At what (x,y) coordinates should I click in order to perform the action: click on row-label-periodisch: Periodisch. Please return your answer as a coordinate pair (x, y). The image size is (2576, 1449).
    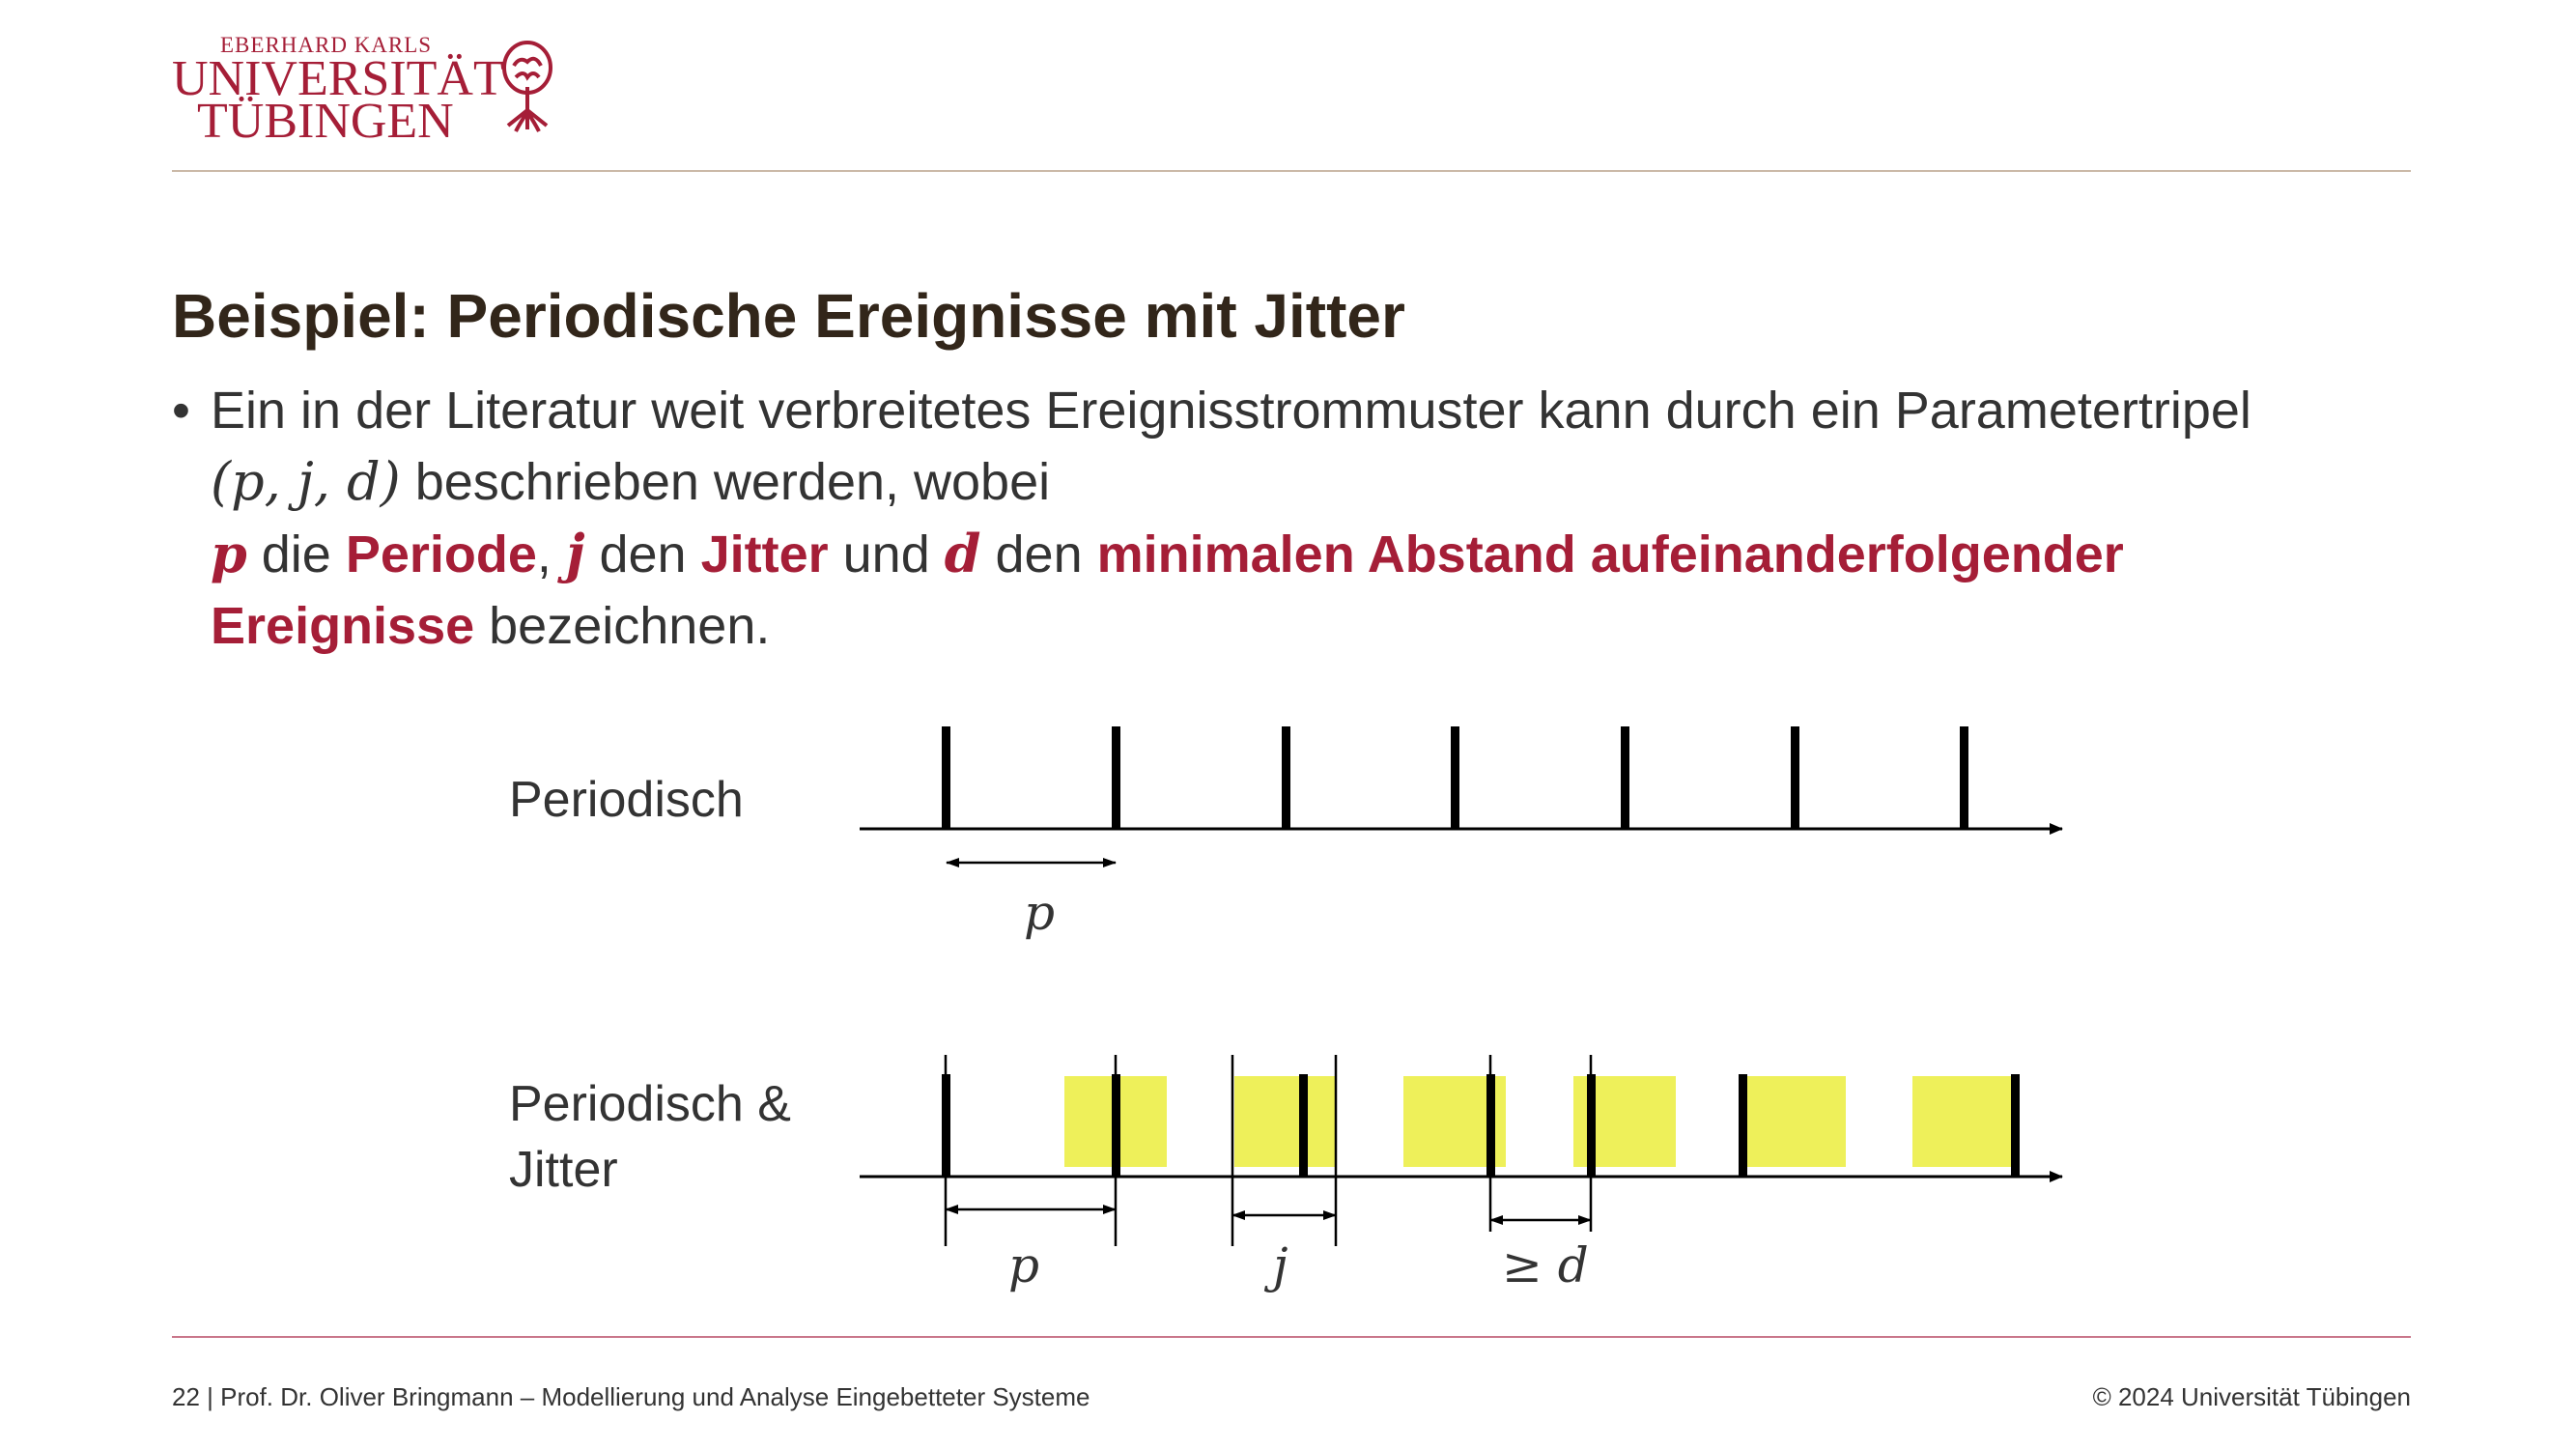
    Looking at the image, I should click on (626, 800).